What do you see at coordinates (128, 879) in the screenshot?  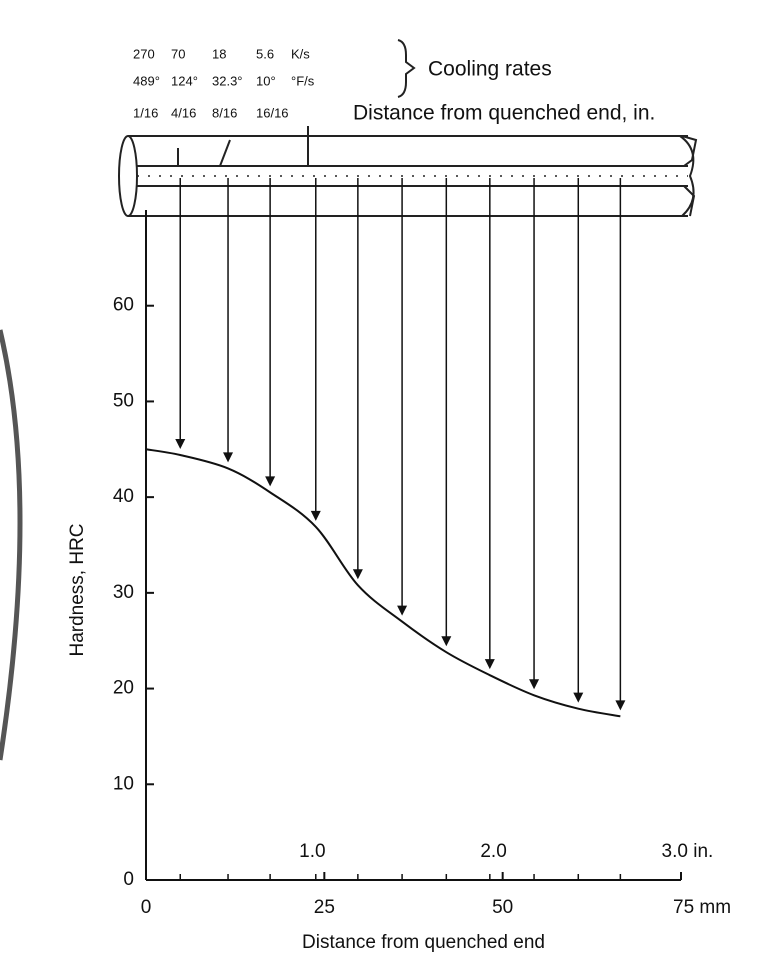 I see `y-tick-label: 0` at bounding box center [128, 879].